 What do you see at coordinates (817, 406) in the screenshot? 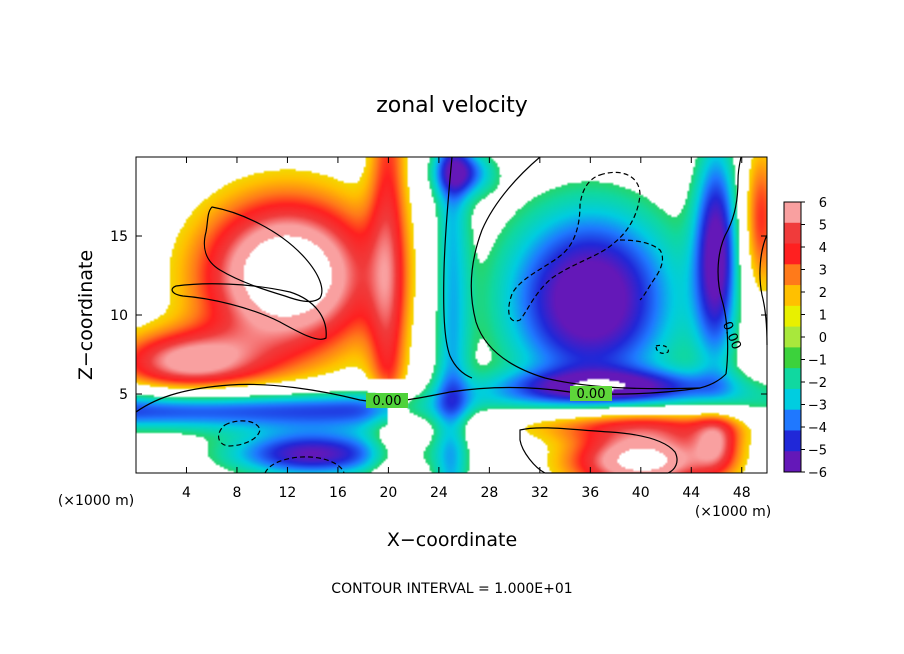
I see `colorbar-label: −3` at bounding box center [817, 406].